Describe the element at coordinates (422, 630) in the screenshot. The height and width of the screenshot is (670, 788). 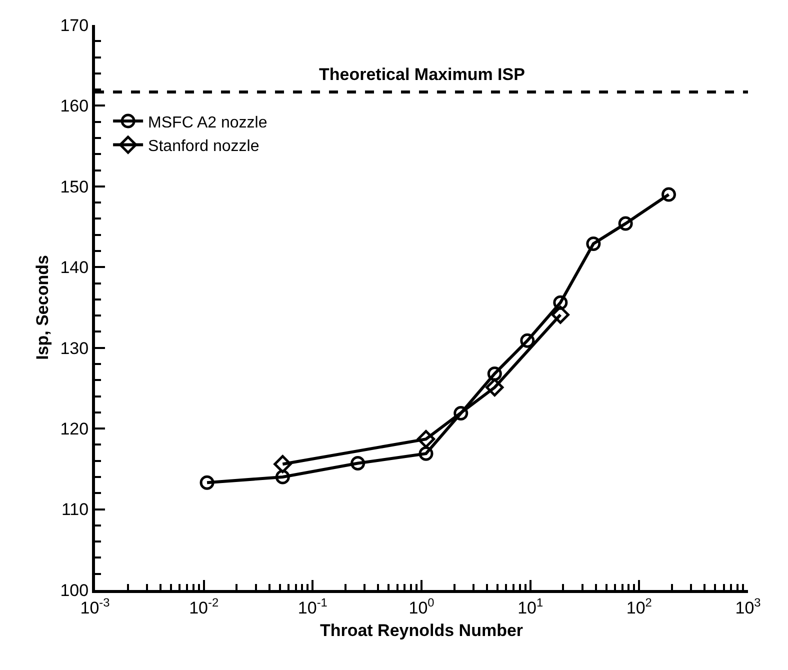
I see `x-axis-title: Throat Reynolds Number` at that location.